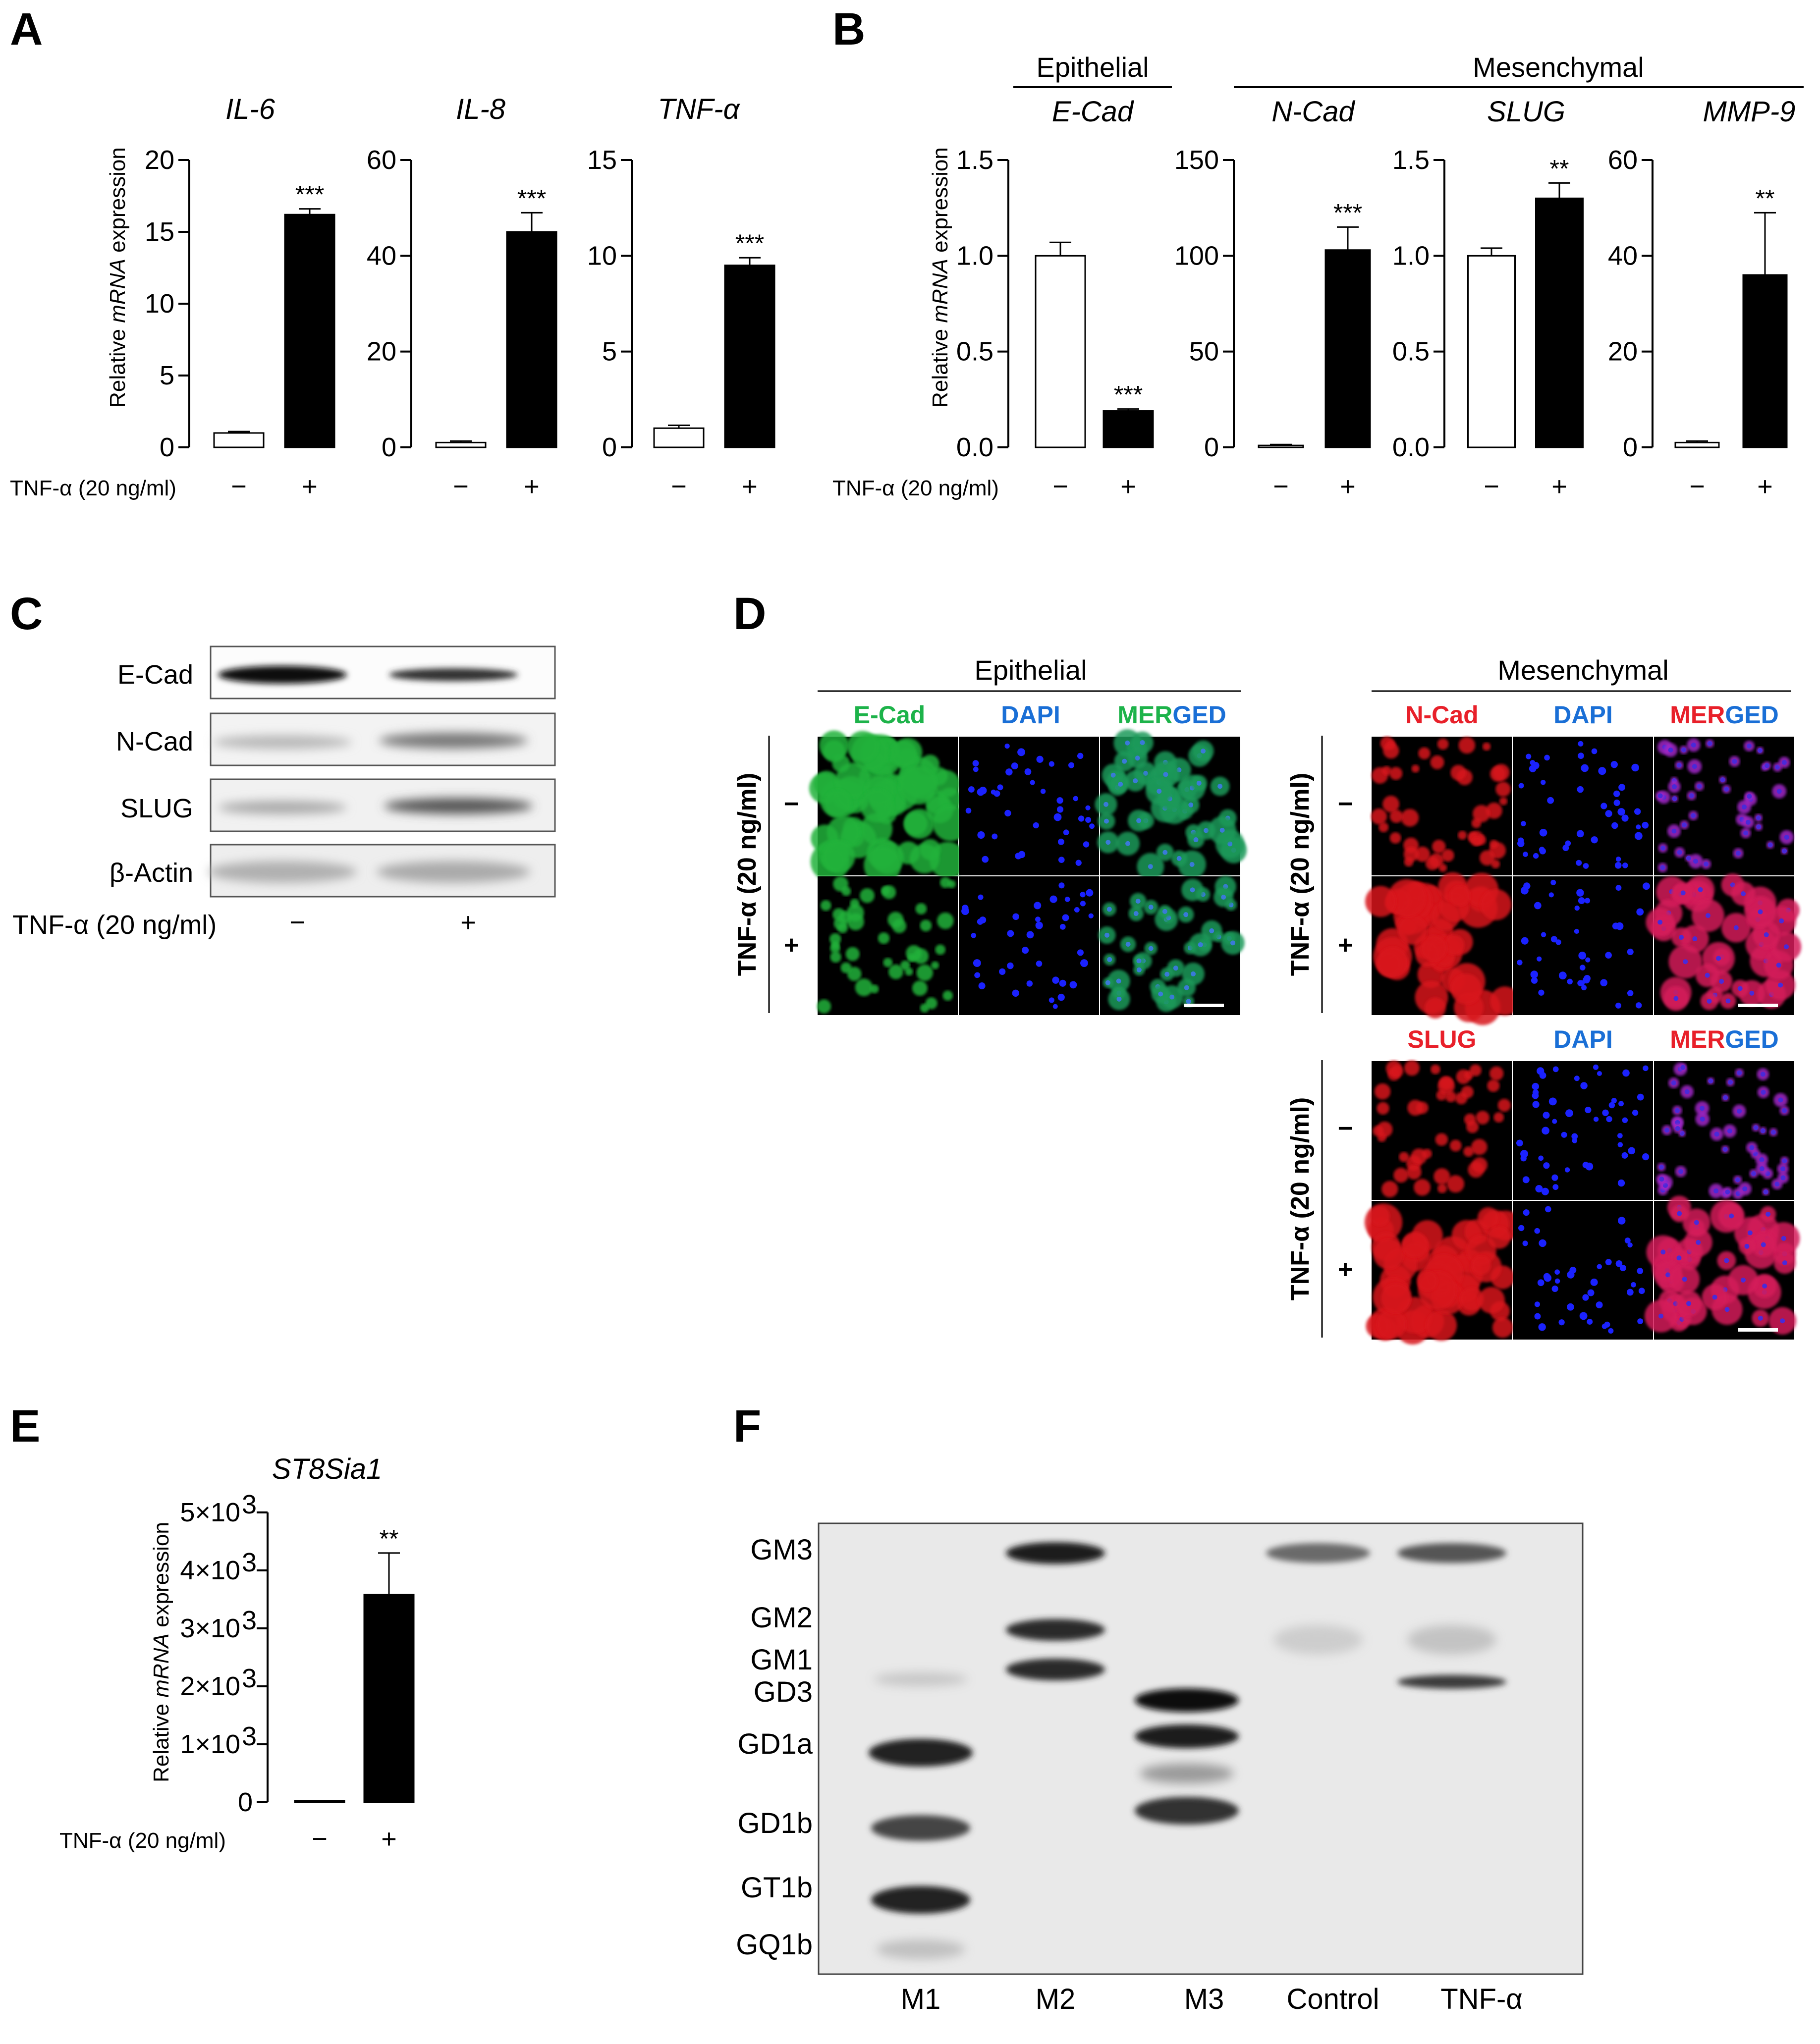  I want to click on y-axis-label: Relative mRNA expression, so click(940, 277).